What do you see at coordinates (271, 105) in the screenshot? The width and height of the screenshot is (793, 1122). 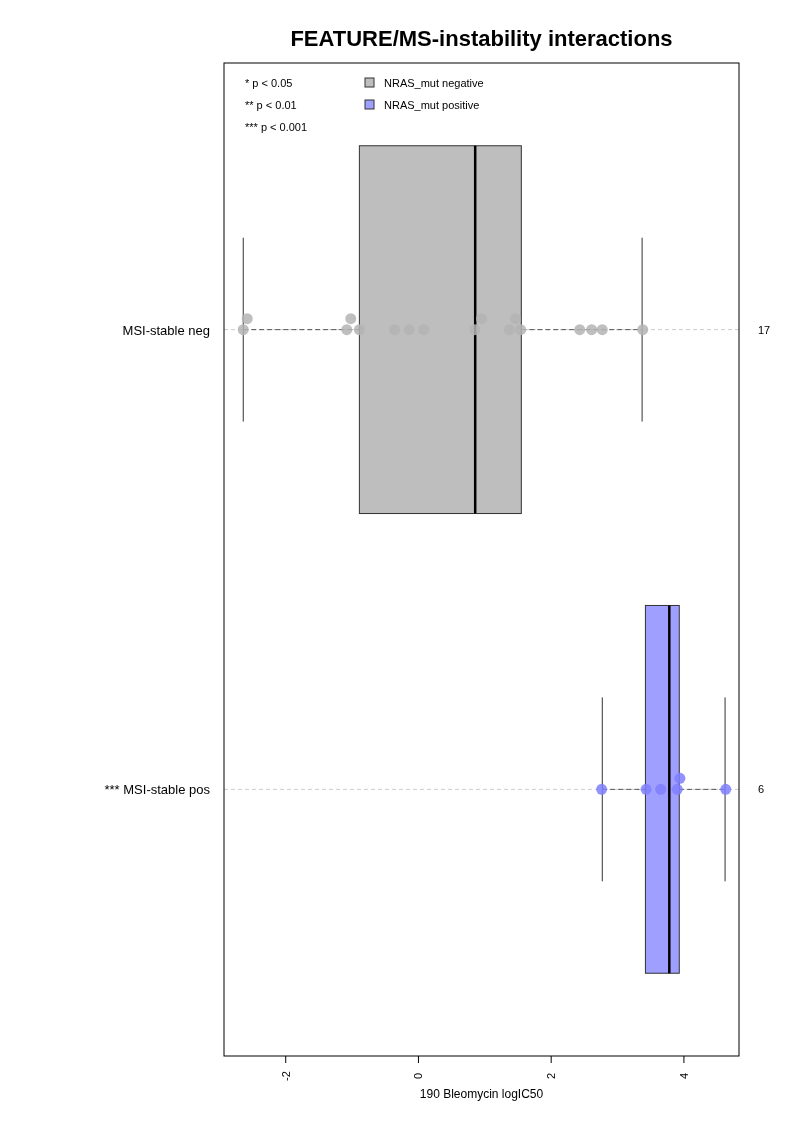 I see `annotation: ** p < 0.01` at bounding box center [271, 105].